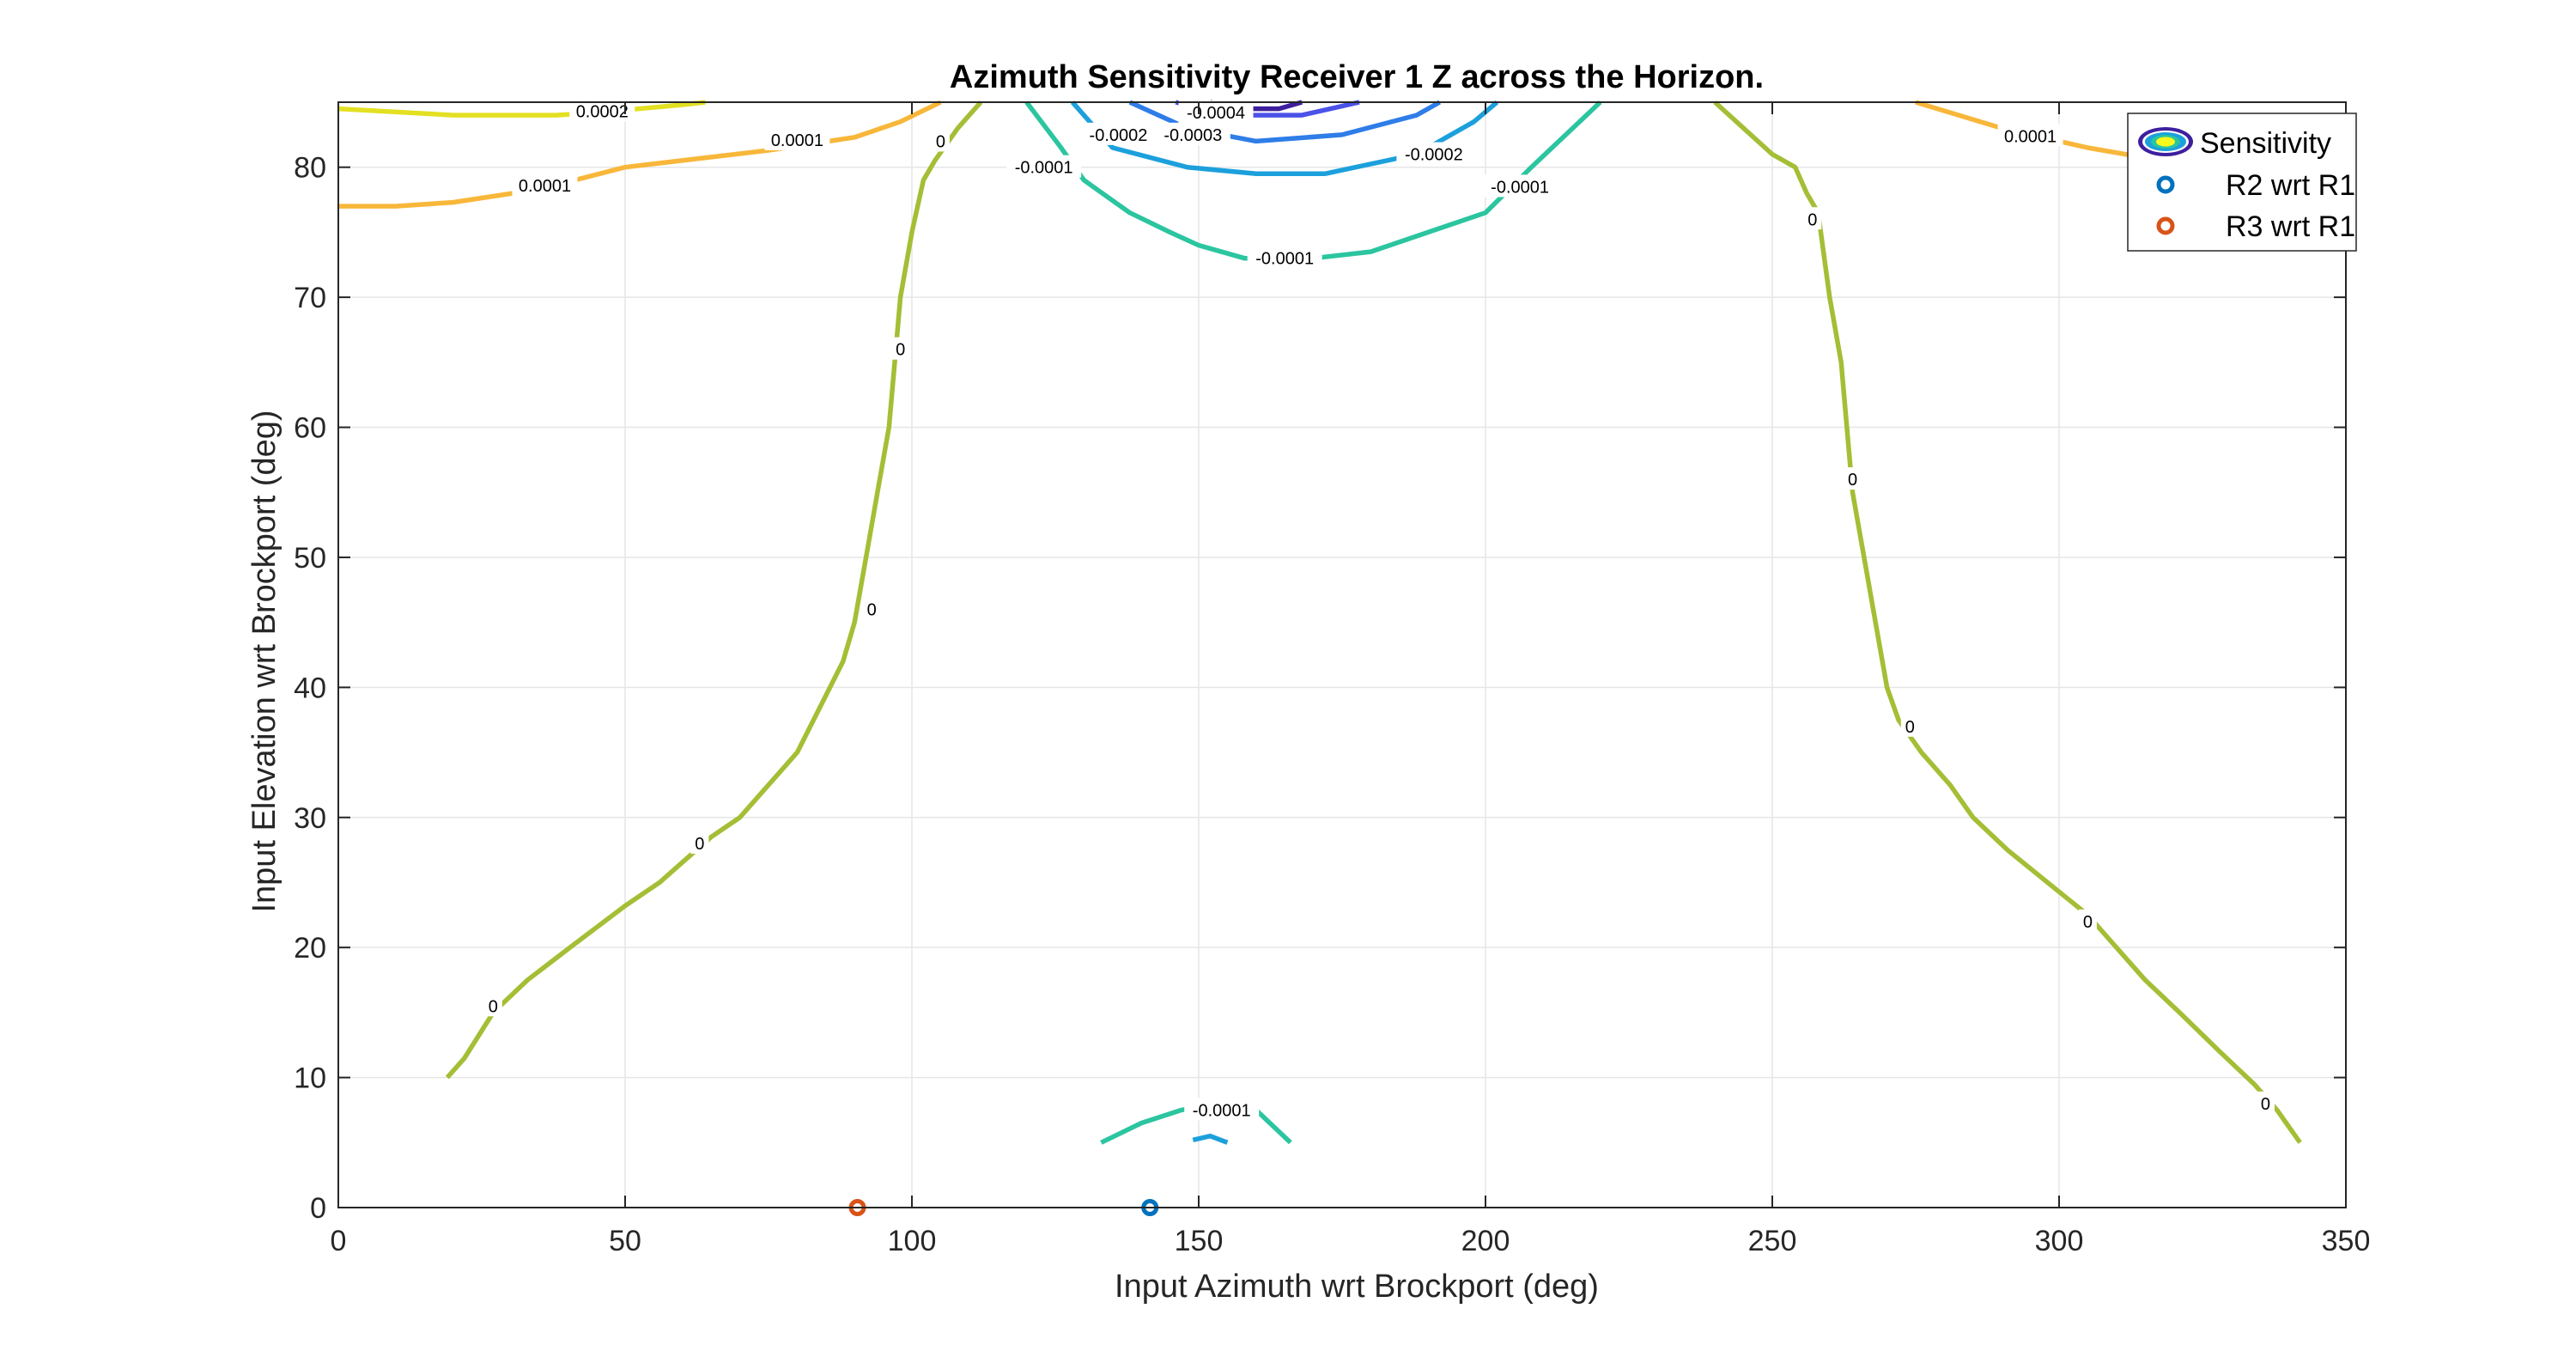 The image size is (2576, 1351). Describe the element at coordinates (310, 428) in the screenshot. I see `y-tick-label: 60` at that location.